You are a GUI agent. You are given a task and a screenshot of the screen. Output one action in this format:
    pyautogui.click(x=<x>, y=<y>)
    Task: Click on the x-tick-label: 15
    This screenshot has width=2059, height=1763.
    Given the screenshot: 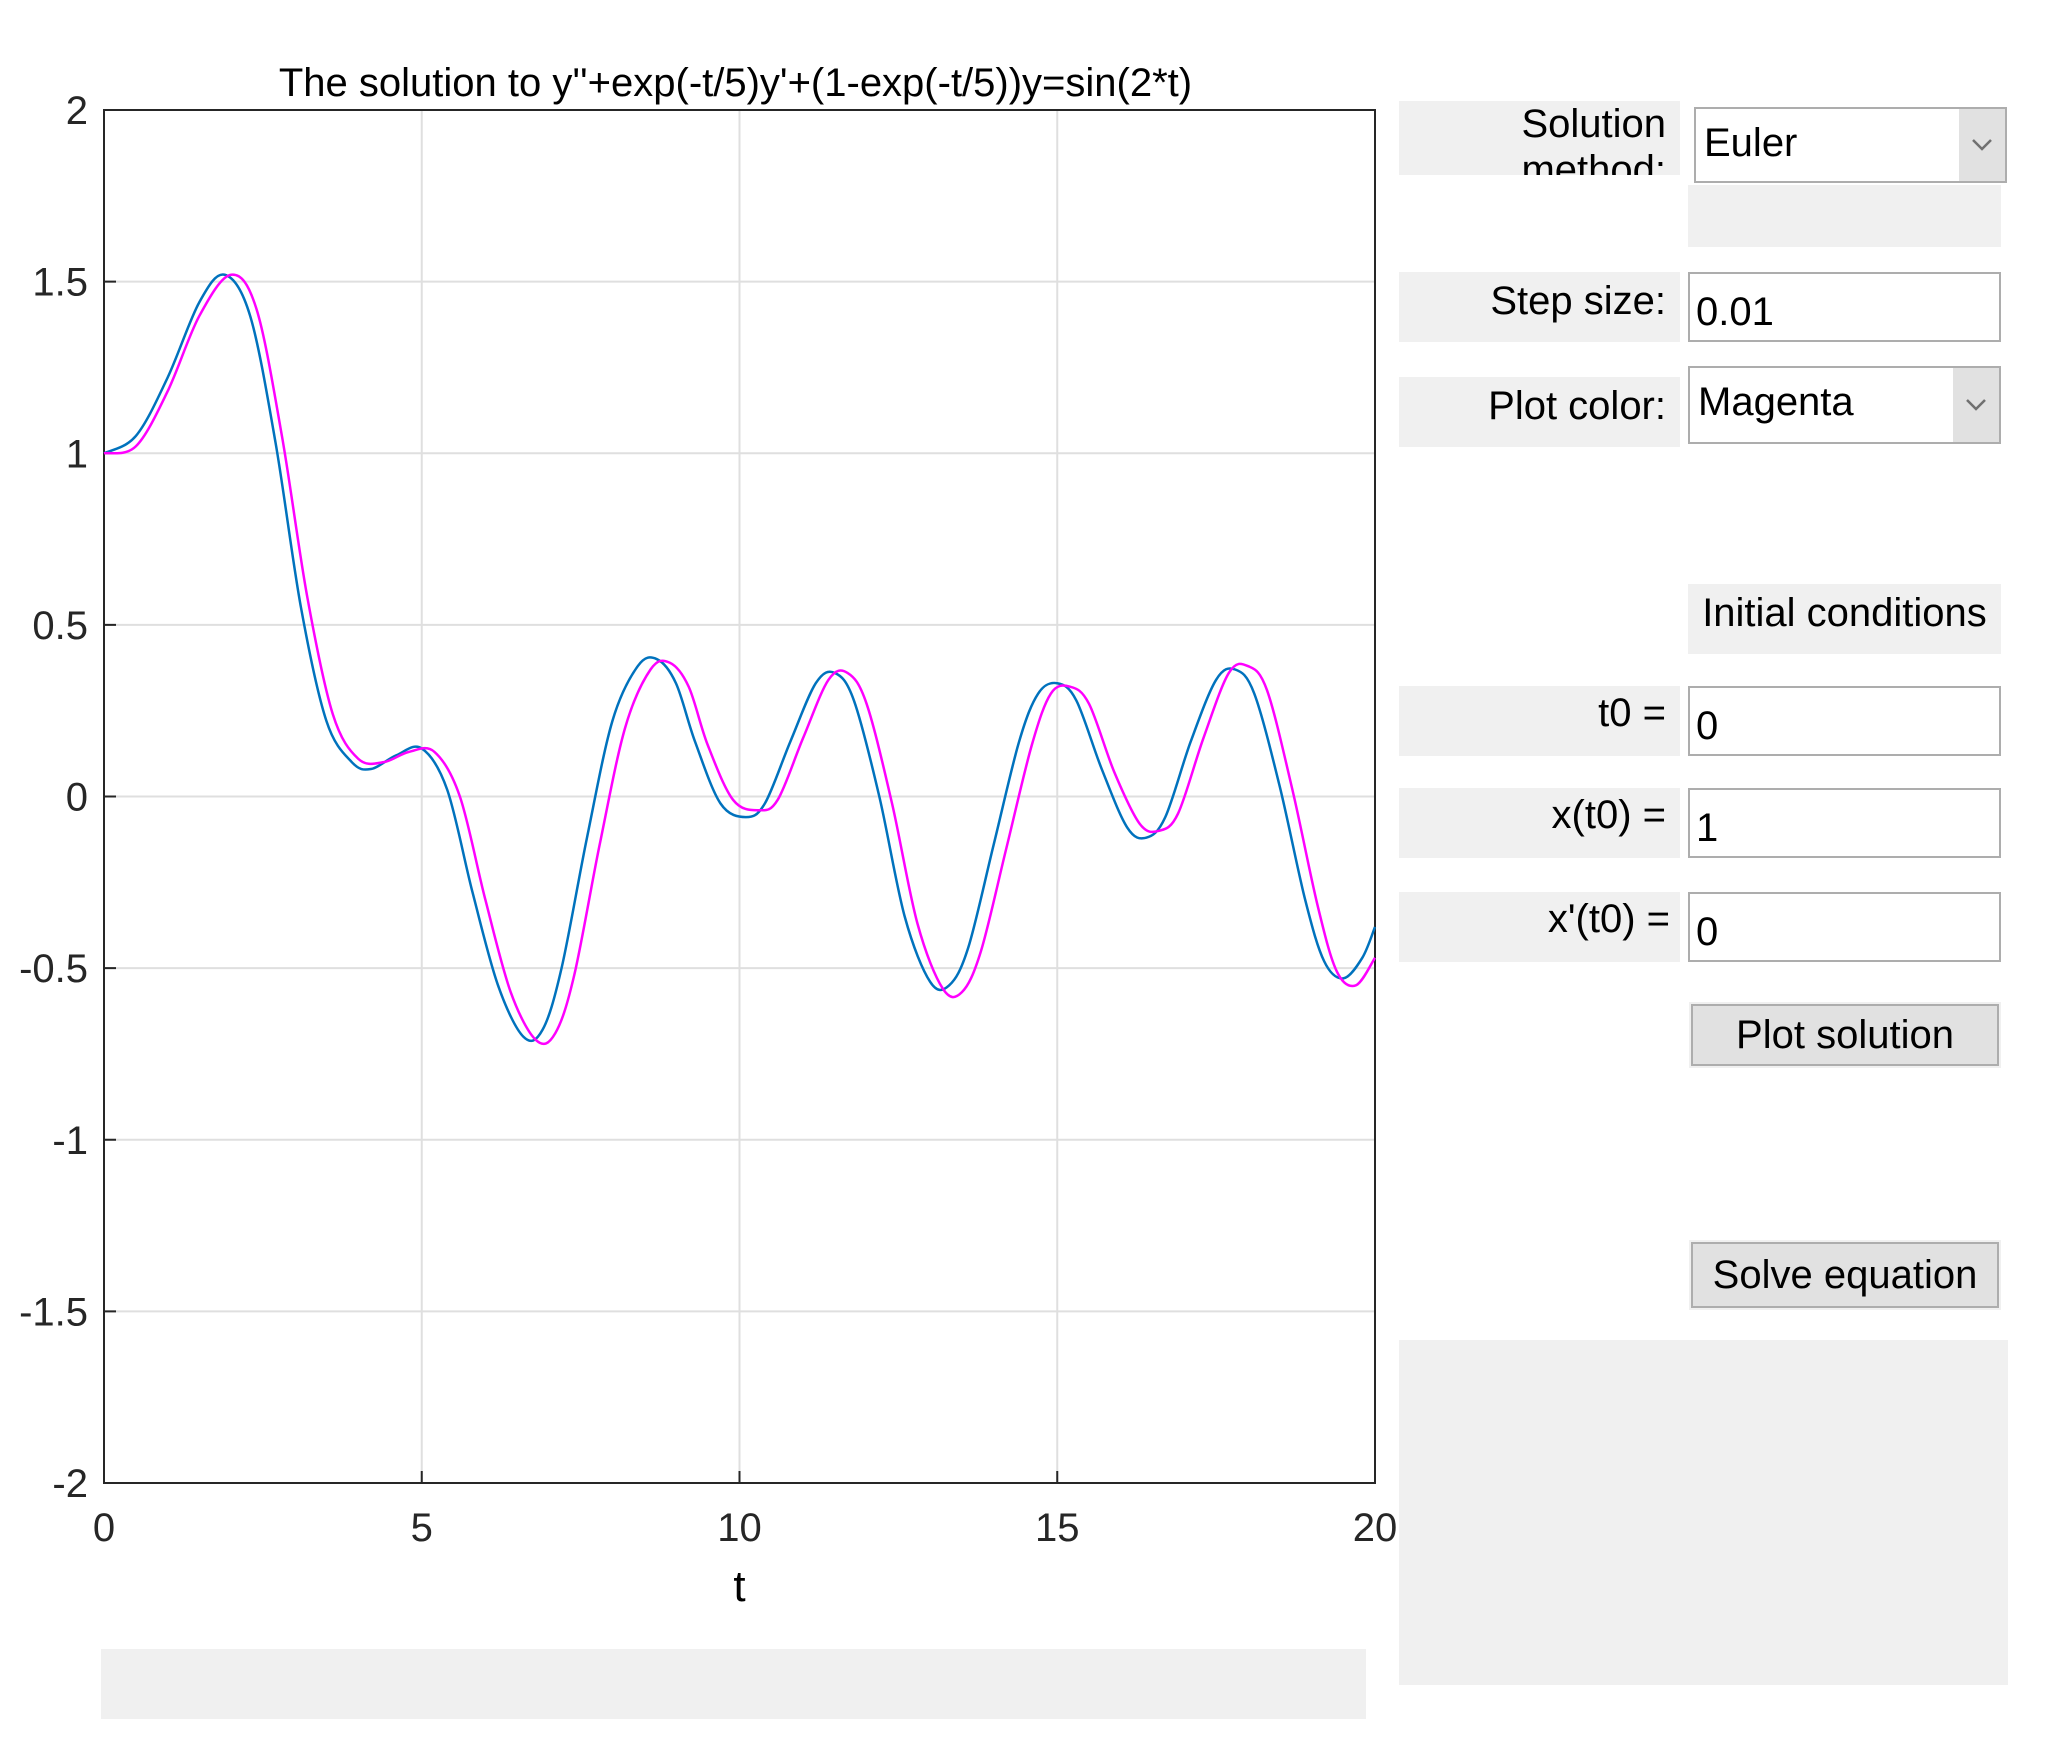 What is the action you would take?
    pyautogui.click(x=1057, y=1528)
    